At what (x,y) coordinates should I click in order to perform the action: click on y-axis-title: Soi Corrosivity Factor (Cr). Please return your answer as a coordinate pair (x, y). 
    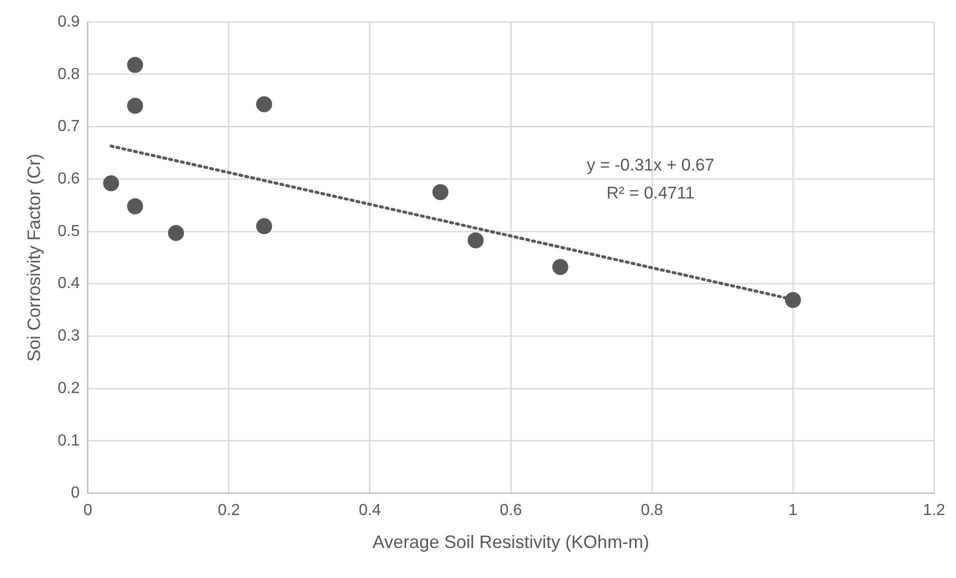
    Looking at the image, I should click on (34, 258).